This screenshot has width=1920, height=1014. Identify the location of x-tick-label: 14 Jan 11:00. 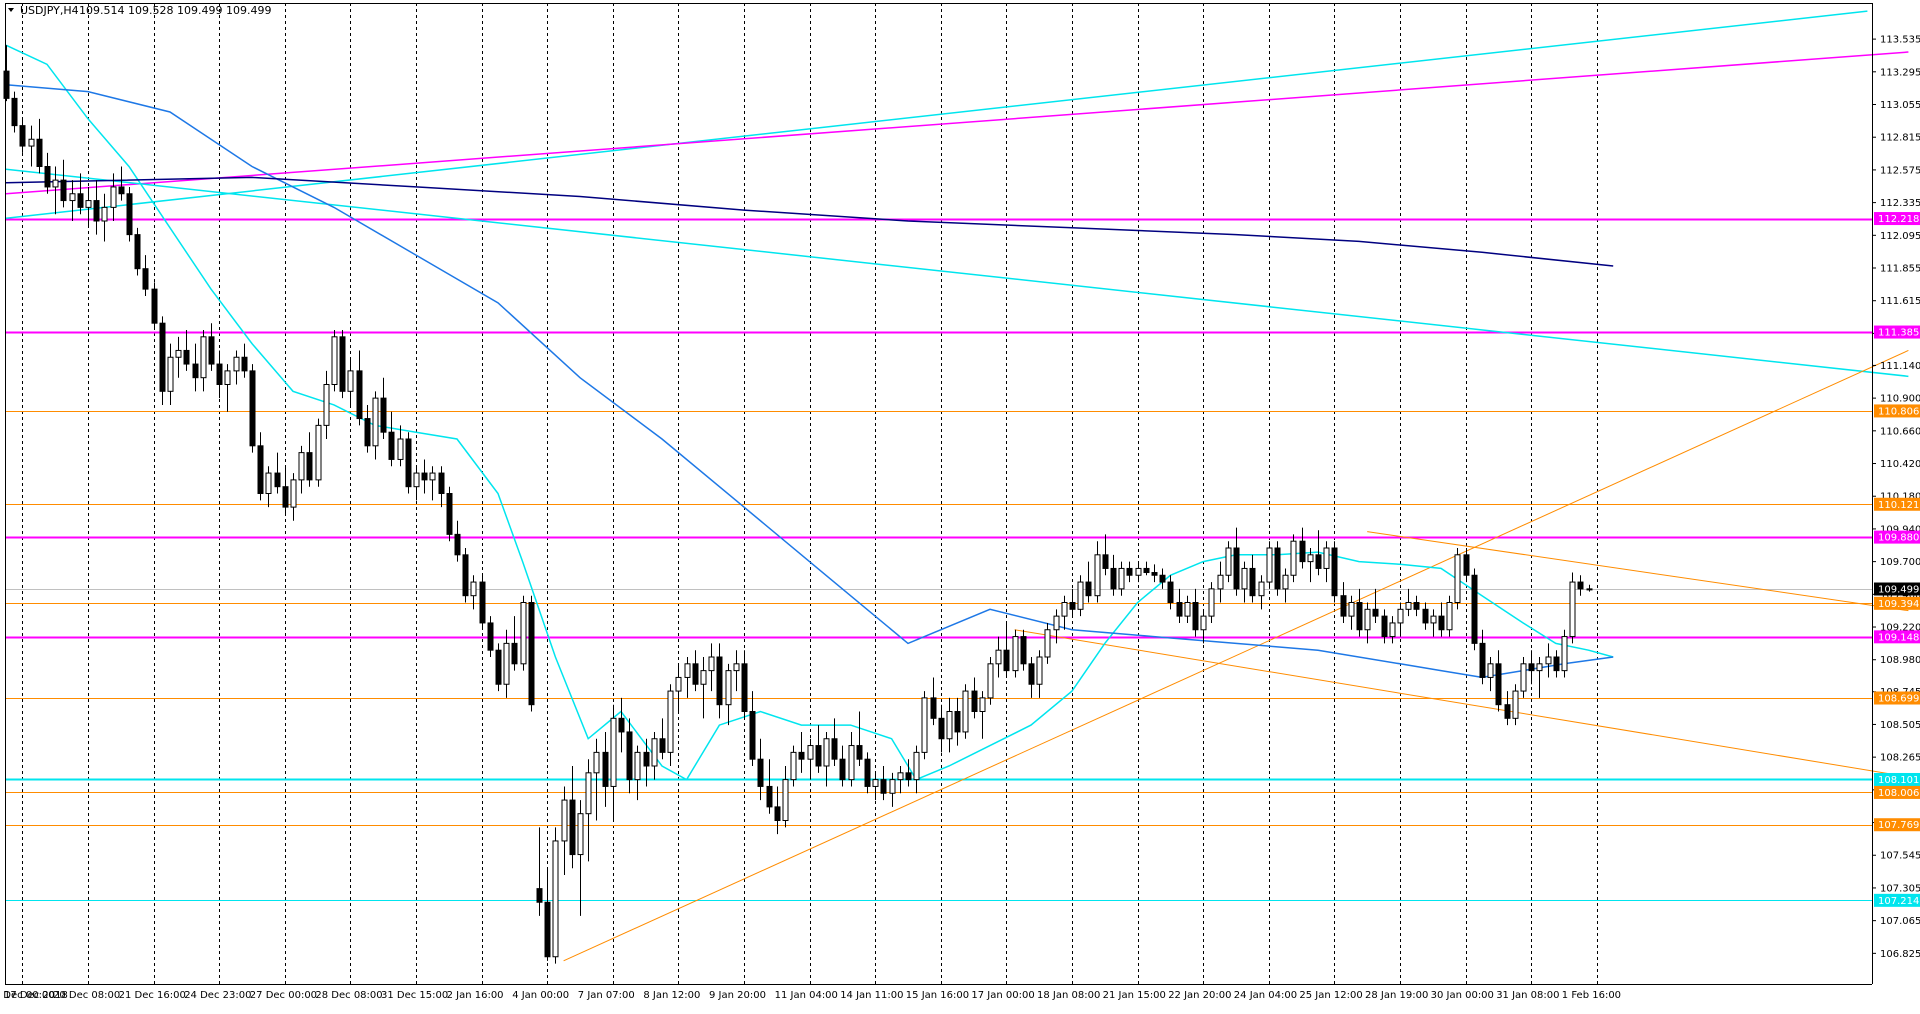
(871, 995).